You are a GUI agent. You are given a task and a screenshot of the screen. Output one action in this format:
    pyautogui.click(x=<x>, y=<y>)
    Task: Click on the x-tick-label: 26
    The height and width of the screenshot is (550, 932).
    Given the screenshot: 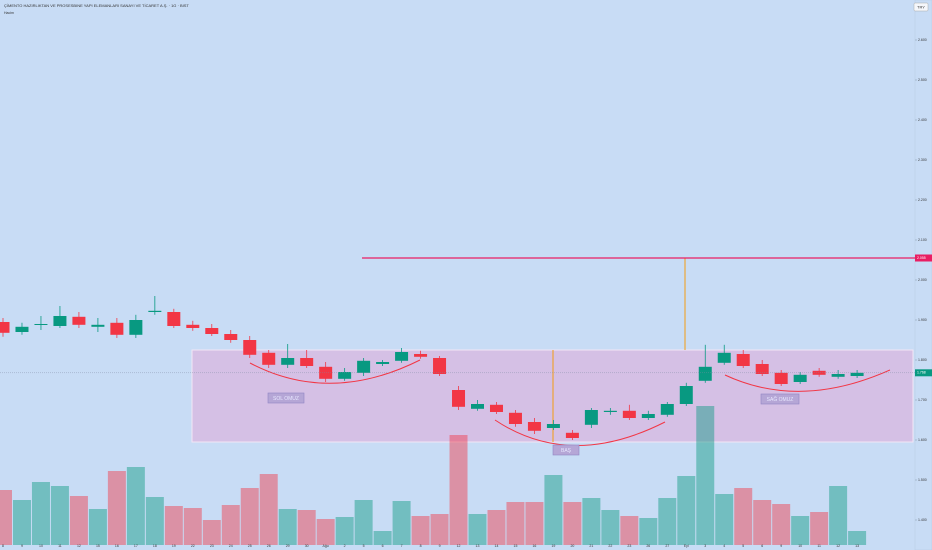 What is the action you would take?
    pyautogui.click(x=648, y=546)
    